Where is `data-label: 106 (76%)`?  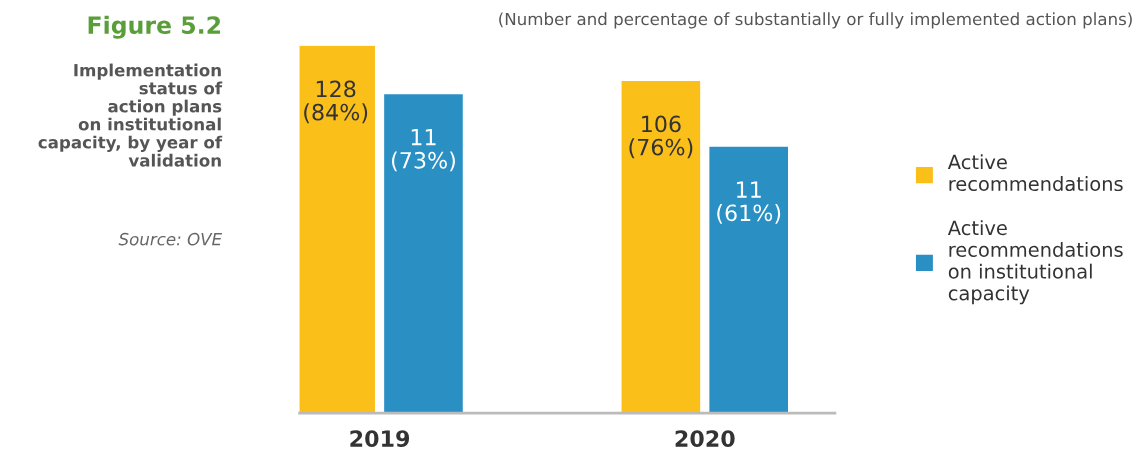
data-label: 106 (76%) is located at coordinates (661, 137).